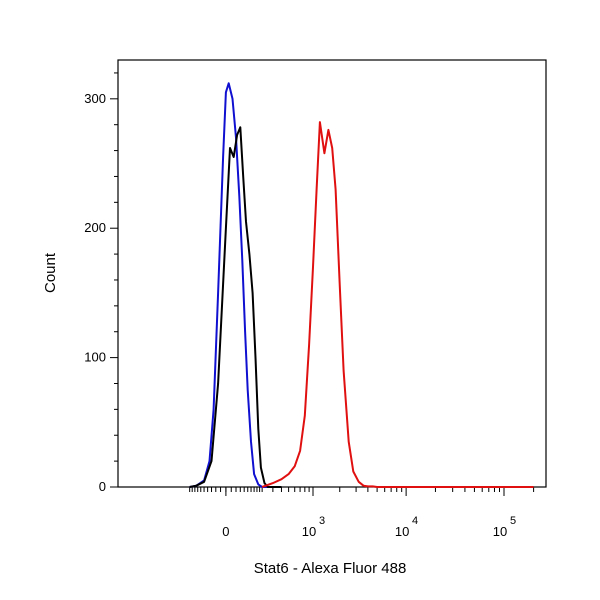 The width and height of the screenshot is (600, 600). Describe the element at coordinates (95, 227) in the screenshot. I see `y-tick-label: 200` at that location.